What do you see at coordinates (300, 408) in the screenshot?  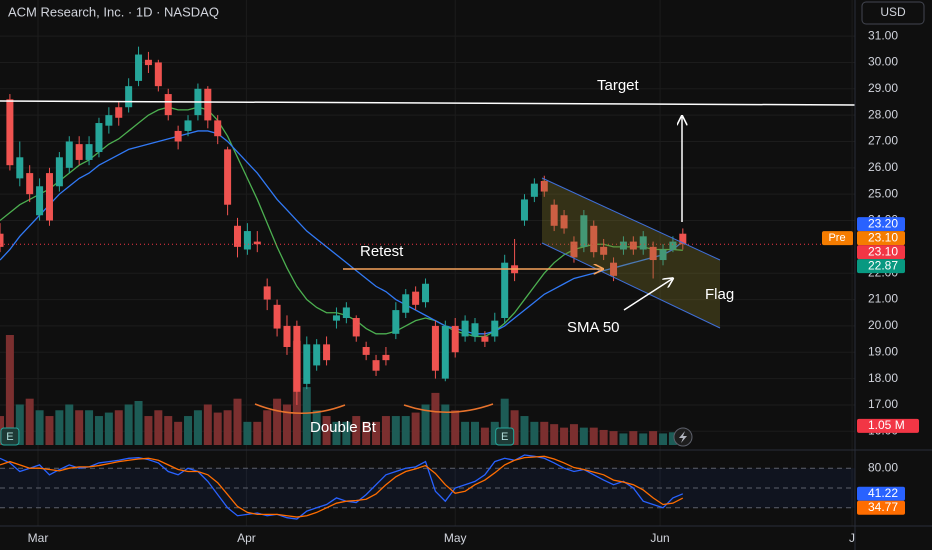 I see `bottom-arc` at bounding box center [300, 408].